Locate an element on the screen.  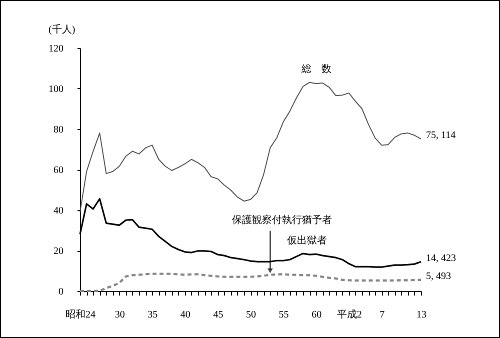
data-label: 14, 423 is located at coordinates (441, 258).